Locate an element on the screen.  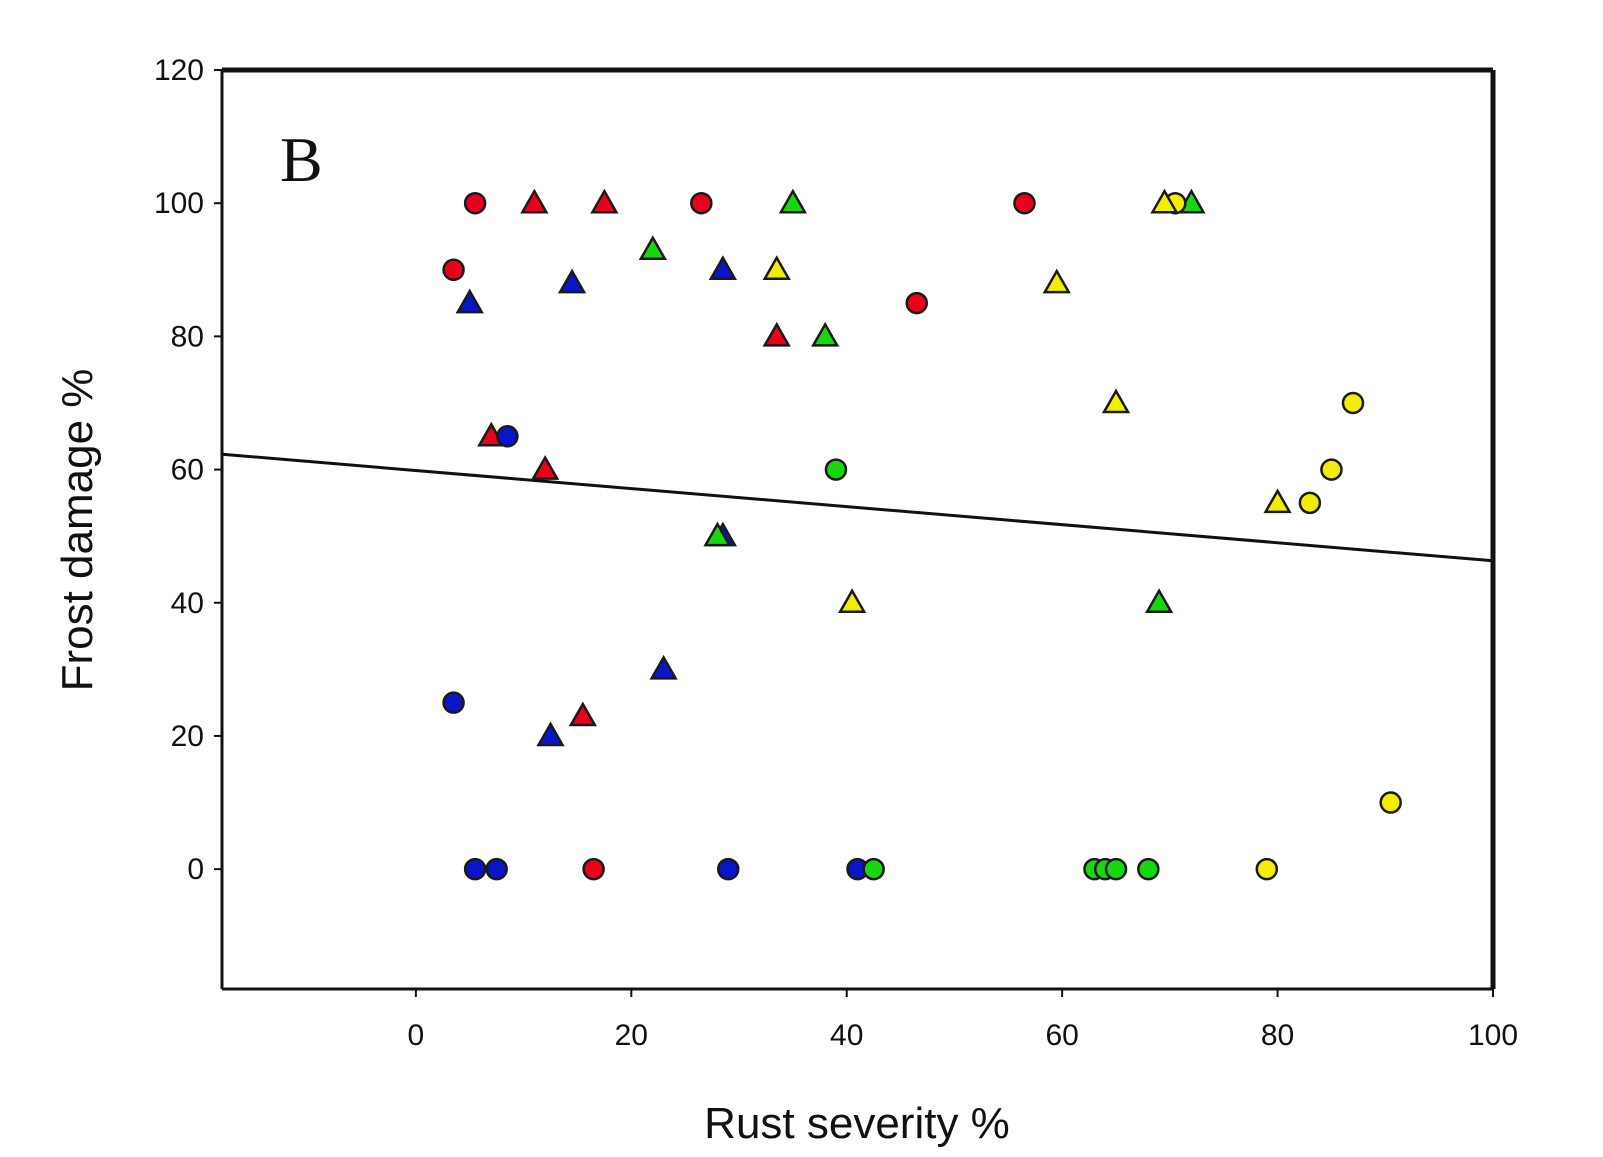
regression-line is located at coordinates (857, 507).